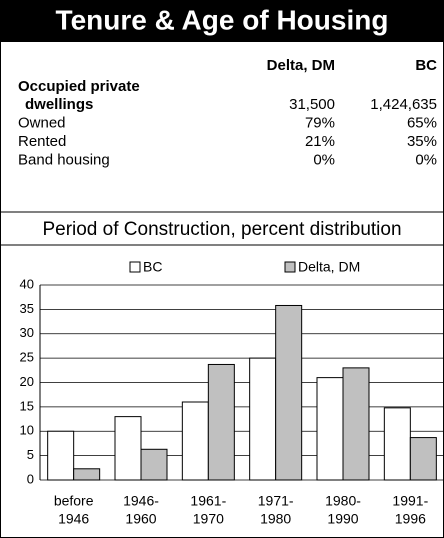 The height and width of the screenshot is (538, 444). What do you see at coordinates (422, 122) in the screenshot?
I see `cell: 65%` at bounding box center [422, 122].